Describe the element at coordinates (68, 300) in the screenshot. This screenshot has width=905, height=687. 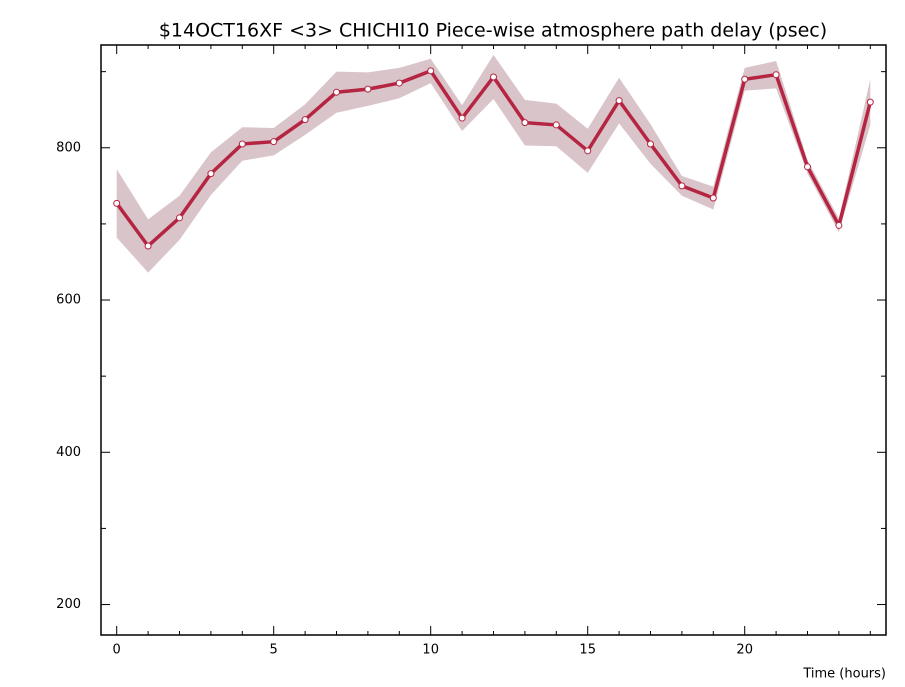
I see `y-tick-label: 600` at that location.